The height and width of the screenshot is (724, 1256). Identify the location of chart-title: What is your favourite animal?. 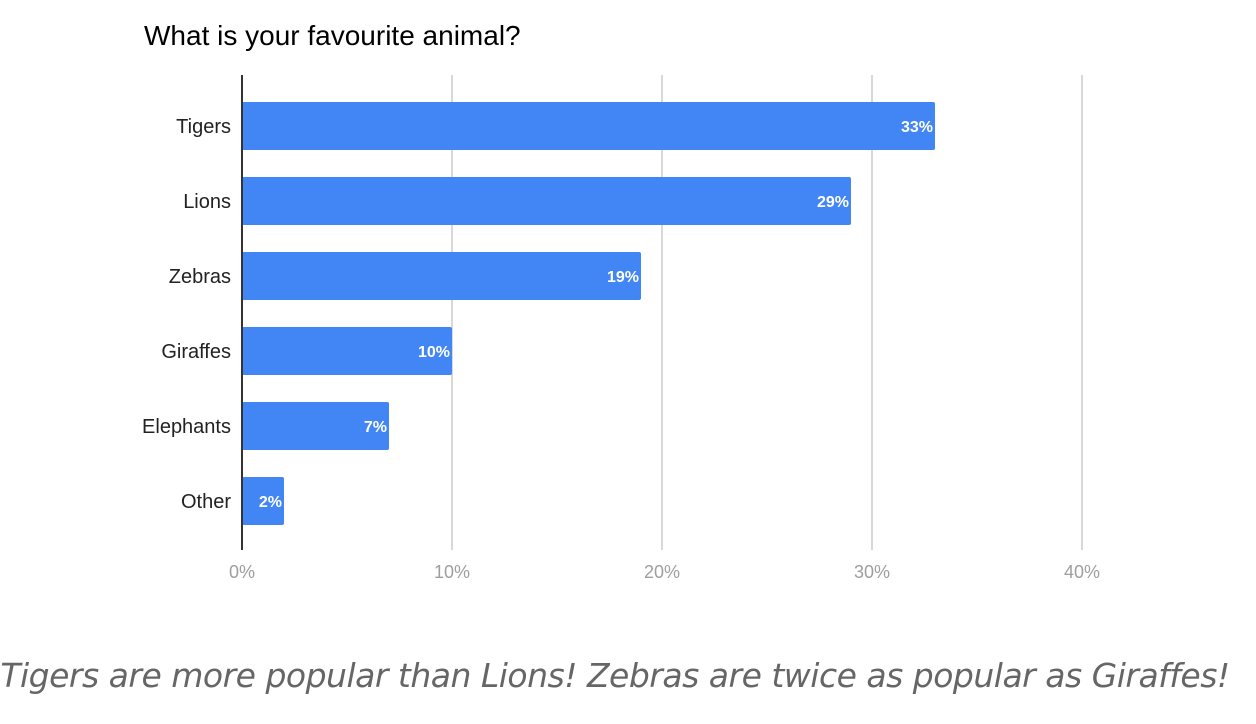
(332, 35).